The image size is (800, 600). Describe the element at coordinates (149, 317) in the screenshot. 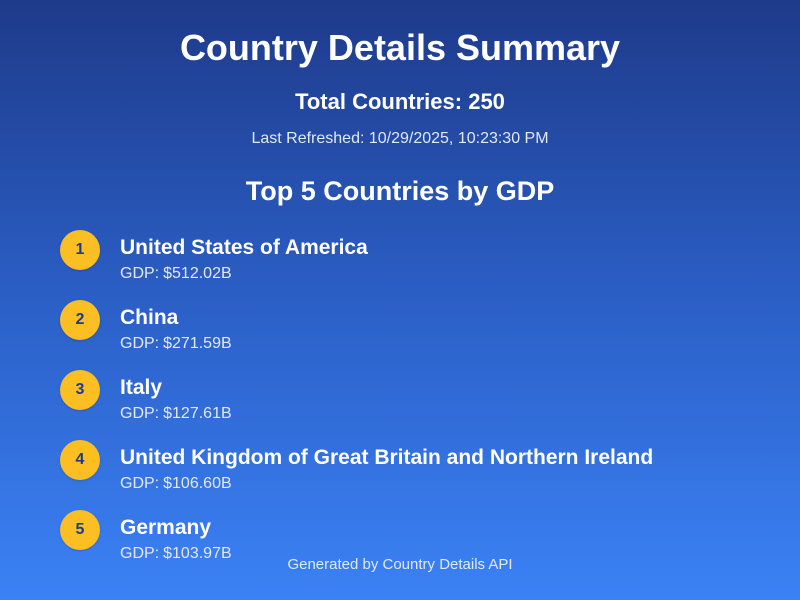

I see `country-name: China` at that location.